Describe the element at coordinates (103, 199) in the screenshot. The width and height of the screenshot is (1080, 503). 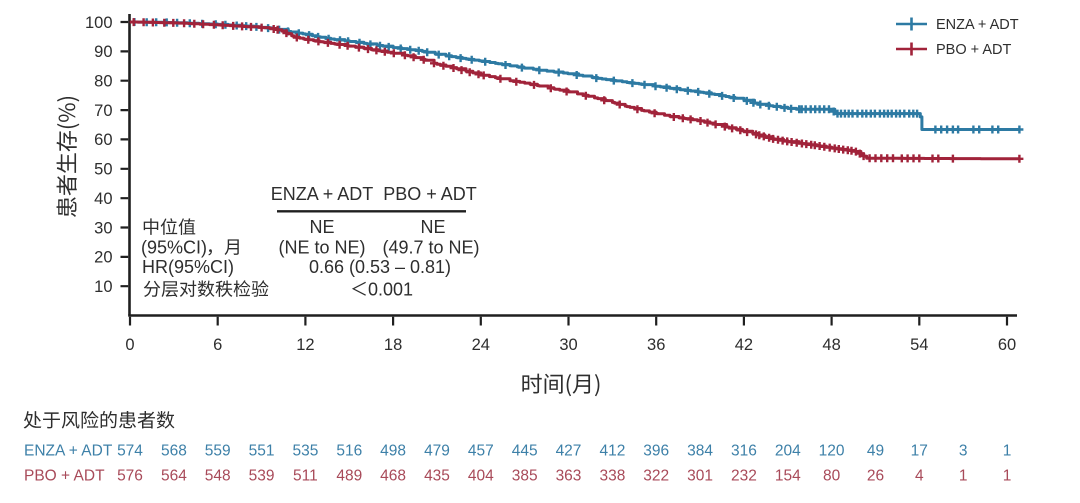
I see `svg-text: 40` at that location.